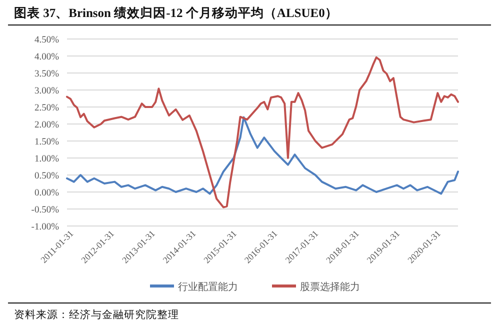 The height and width of the screenshot is (332, 499). Describe the element at coordinates (96, 314) in the screenshot. I see `text: 资料来源：经济与金融研究院整理` at that location.